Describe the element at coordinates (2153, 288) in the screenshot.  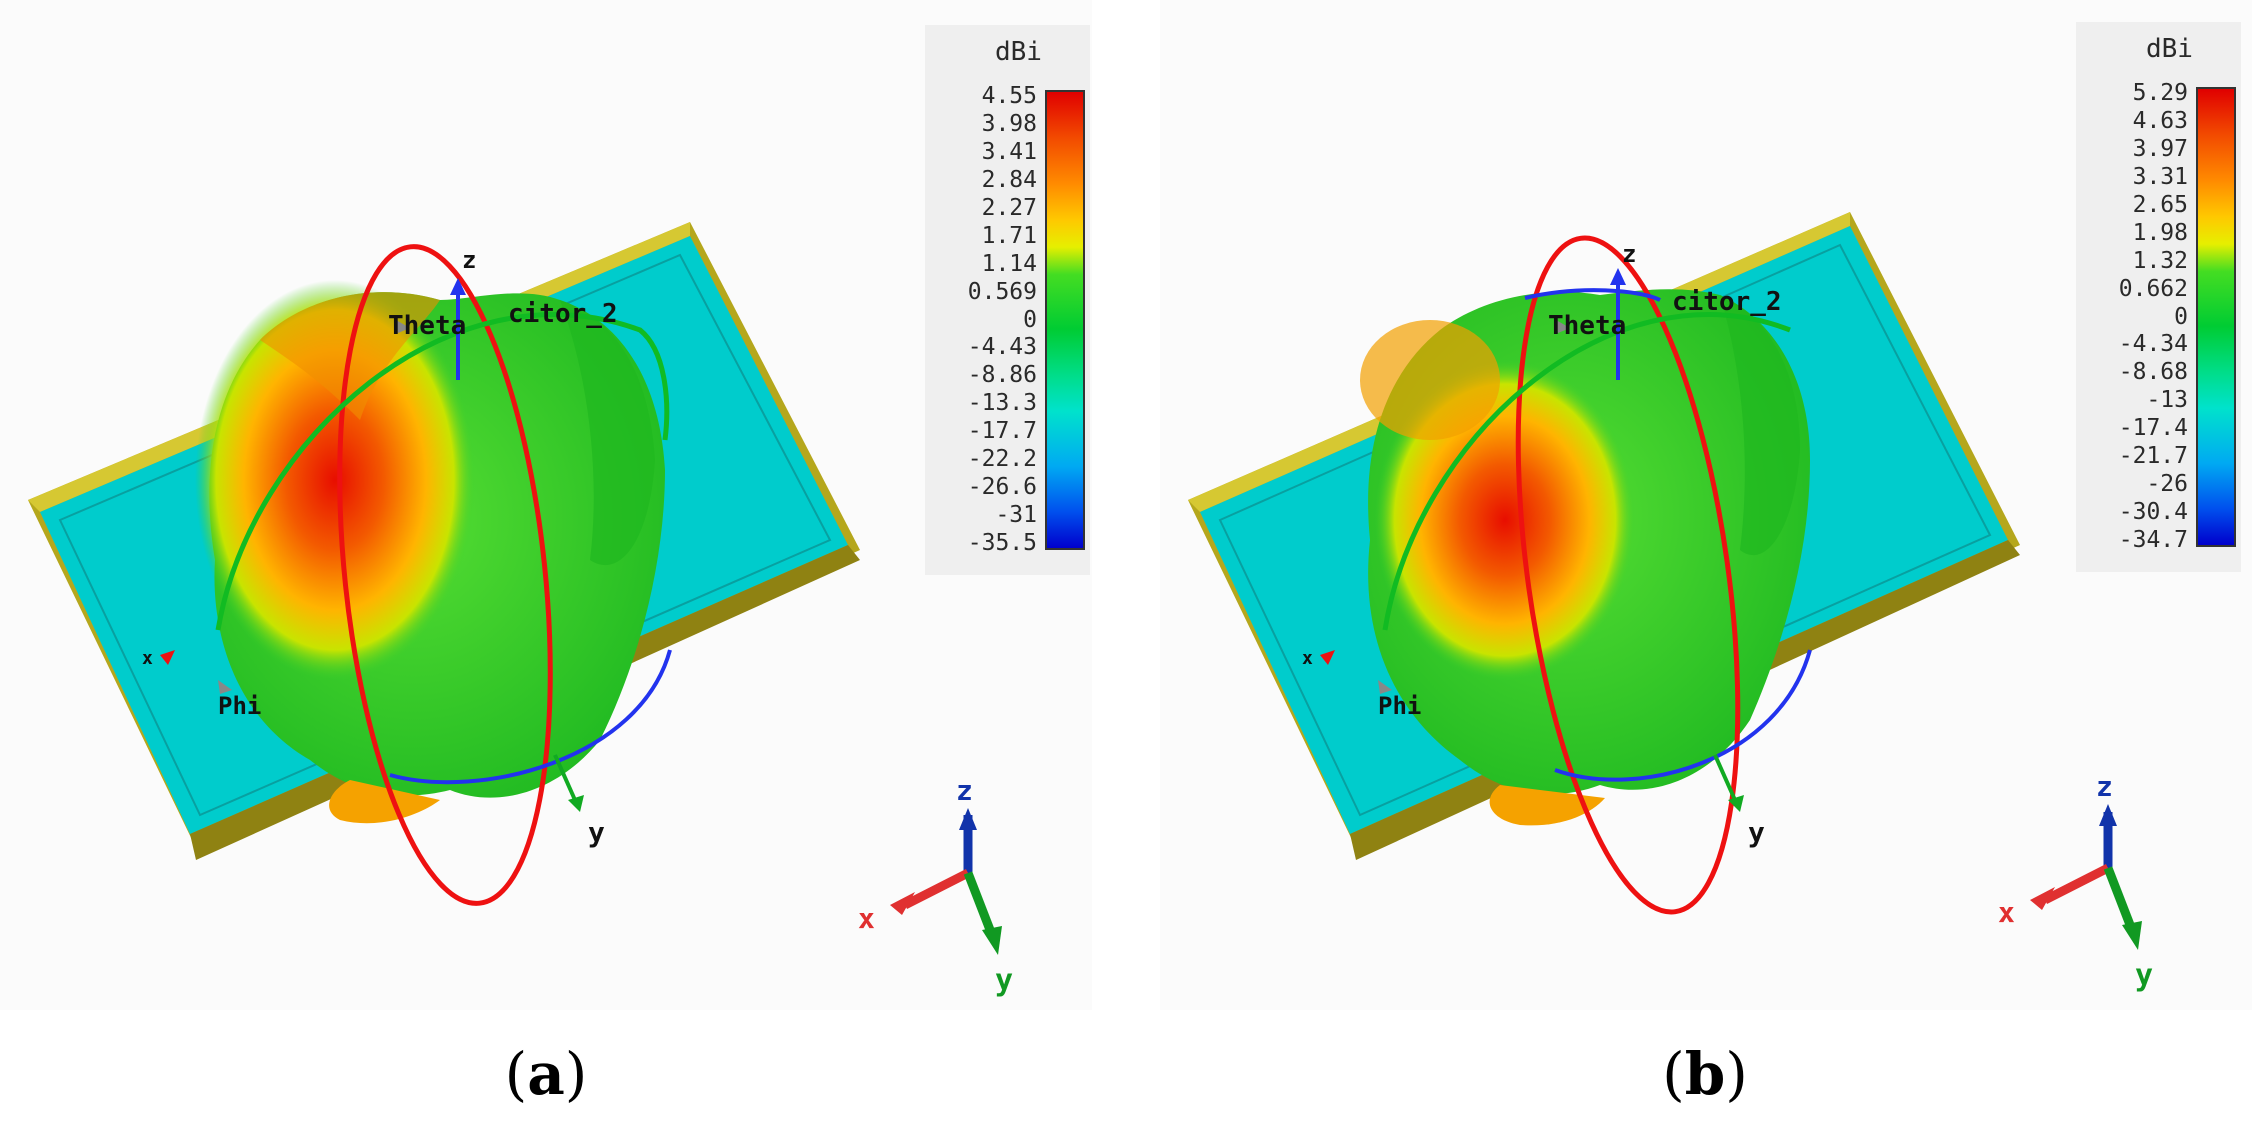
I see `legend-tick: 0.662` at that location.